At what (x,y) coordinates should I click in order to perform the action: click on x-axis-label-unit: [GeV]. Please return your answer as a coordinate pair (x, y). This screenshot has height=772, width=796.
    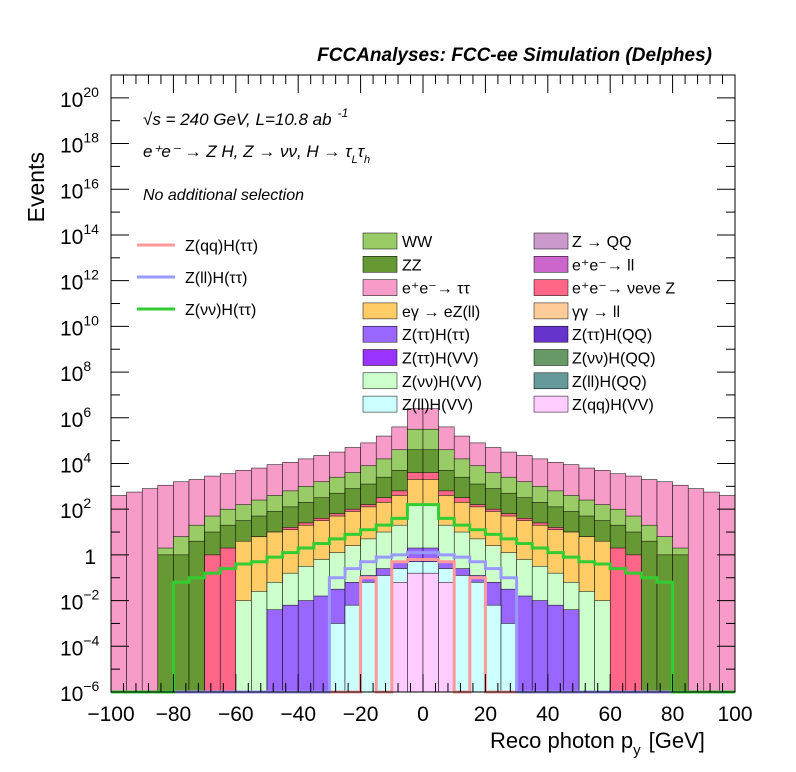
    Looking at the image, I should click on (677, 740).